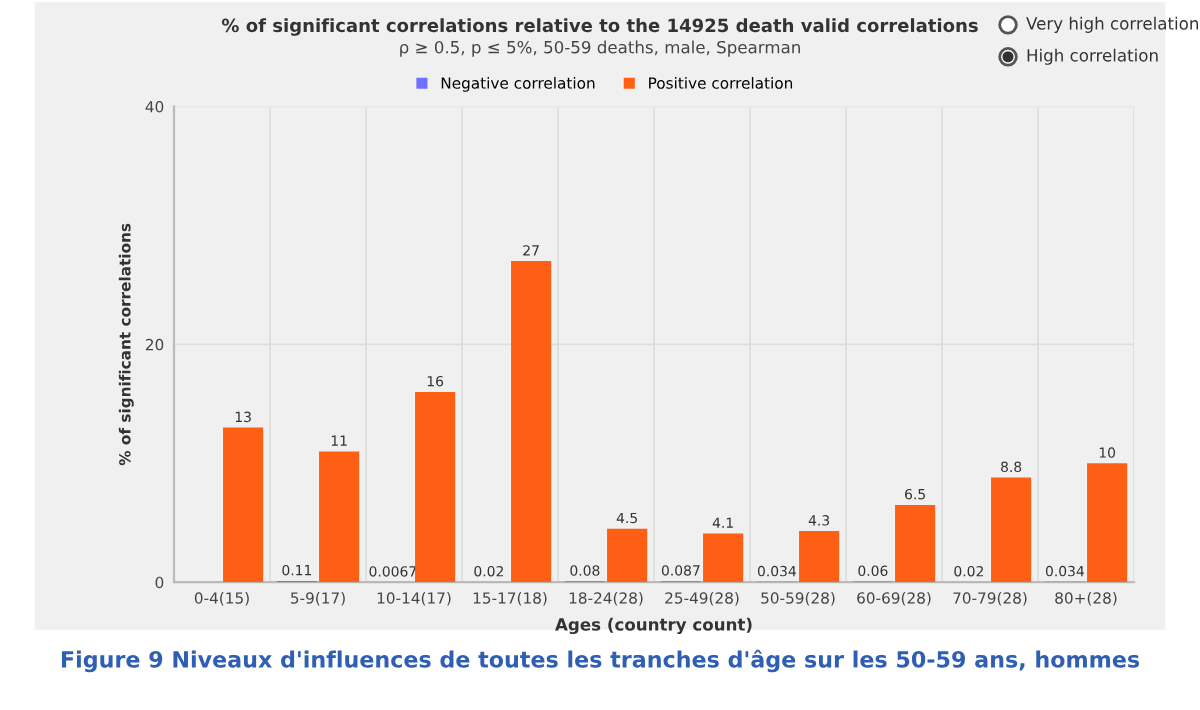  I want to click on chart-subtitle: ρ ≥ 0.5, p ≤ 5%, 50-59 deaths, male, Spearman, so click(600, 48).